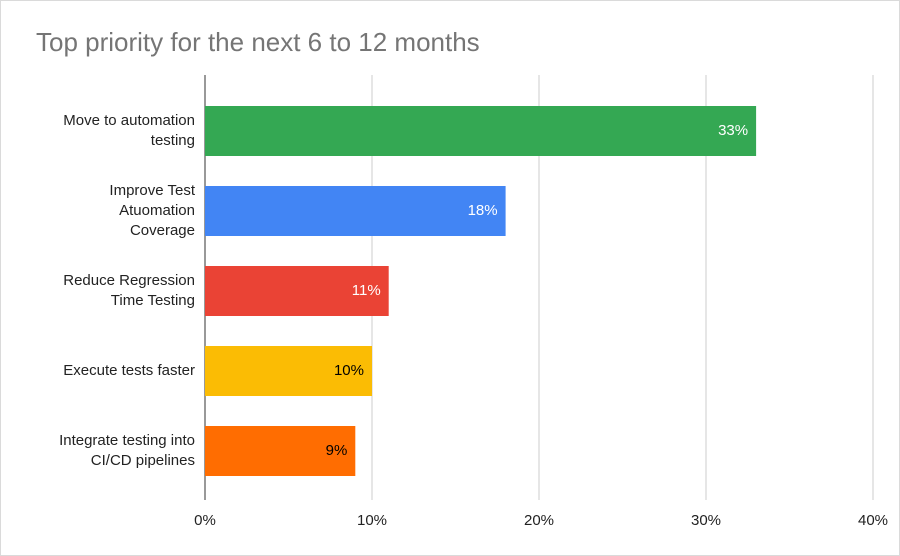  I want to click on y-tick-label-line: Reduce Regression, so click(129, 280).